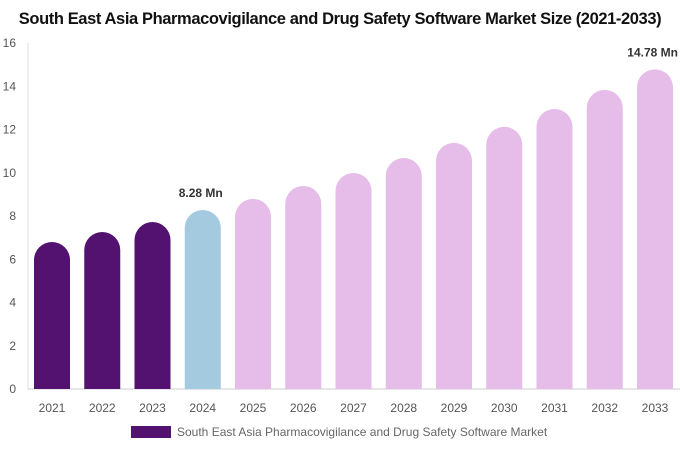  What do you see at coordinates (253, 408) in the screenshot?
I see `x-tick-label: 2025` at bounding box center [253, 408].